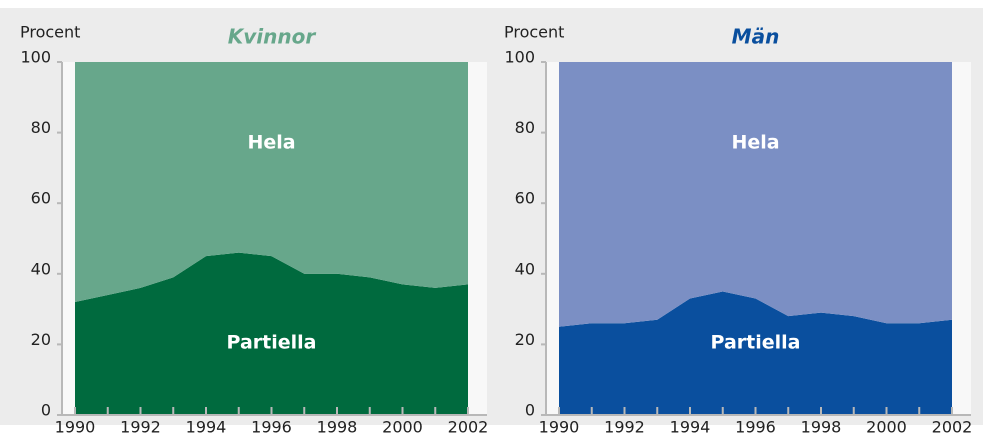  I want to click on chart-title: Män, so click(756, 37).